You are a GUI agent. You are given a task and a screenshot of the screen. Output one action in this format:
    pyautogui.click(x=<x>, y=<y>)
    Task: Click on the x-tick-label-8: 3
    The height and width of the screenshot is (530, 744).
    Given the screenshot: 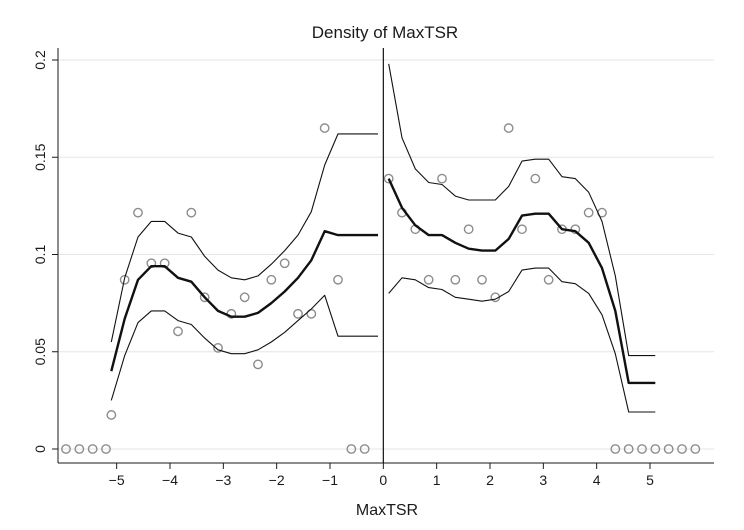 What is the action you would take?
    pyautogui.click(x=543, y=480)
    